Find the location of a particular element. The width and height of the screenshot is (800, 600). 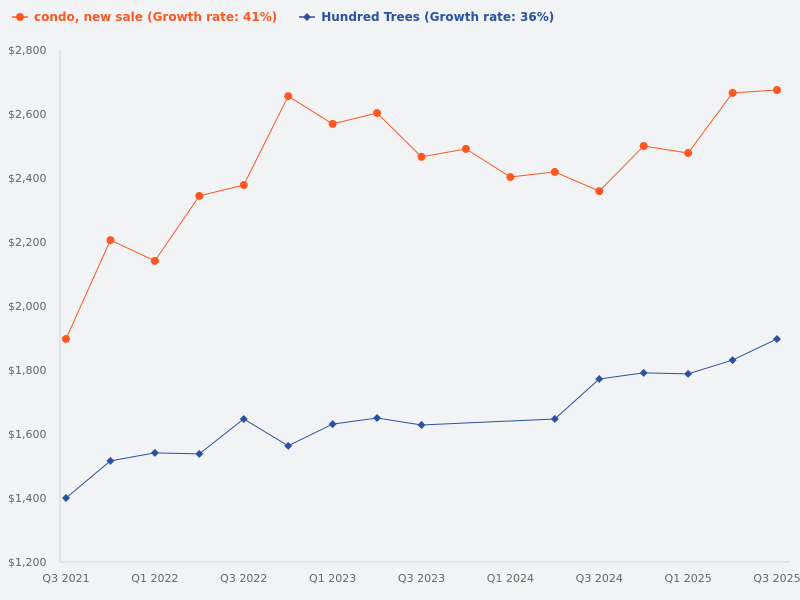

y-tick-label: $2,400 is located at coordinates (27, 178).